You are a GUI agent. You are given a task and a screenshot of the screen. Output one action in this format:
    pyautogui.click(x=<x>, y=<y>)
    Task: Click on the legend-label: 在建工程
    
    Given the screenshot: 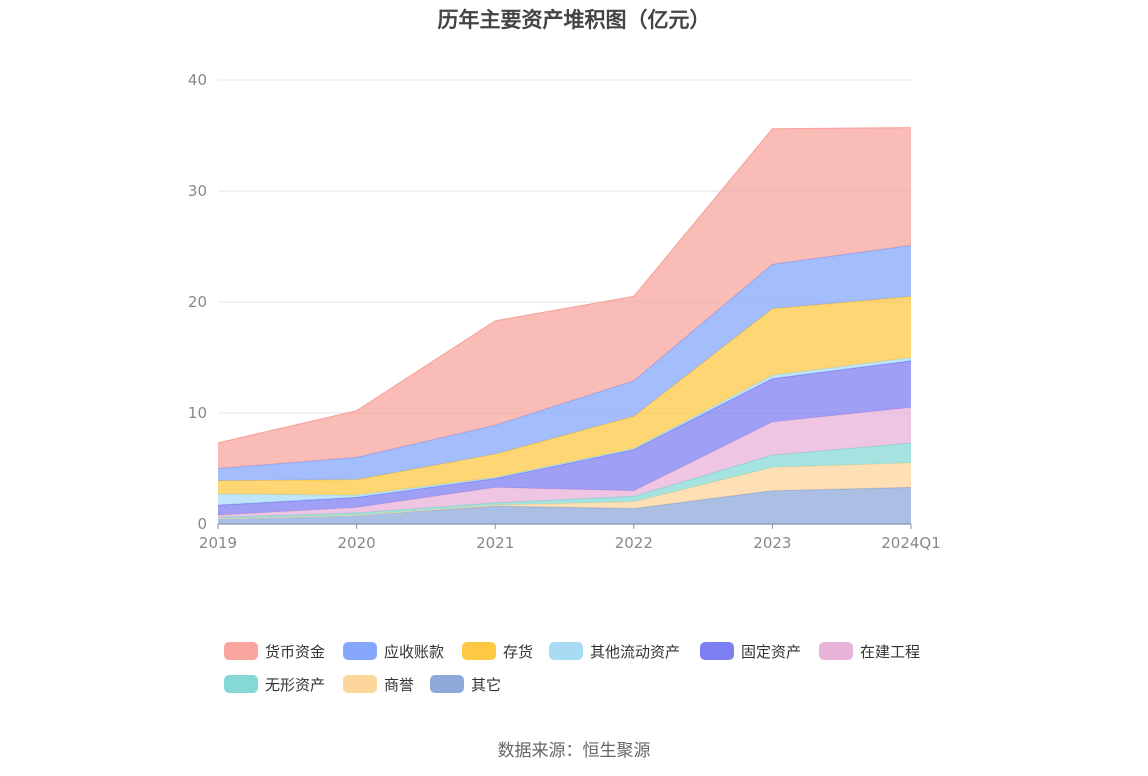 What is the action you would take?
    pyautogui.click(x=890, y=652)
    